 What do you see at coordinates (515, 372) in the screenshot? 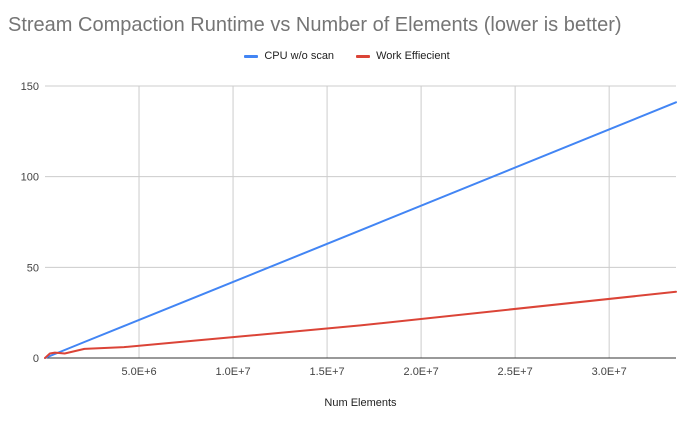
I see `x-tick-label: 2.5E+7` at bounding box center [515, 372].